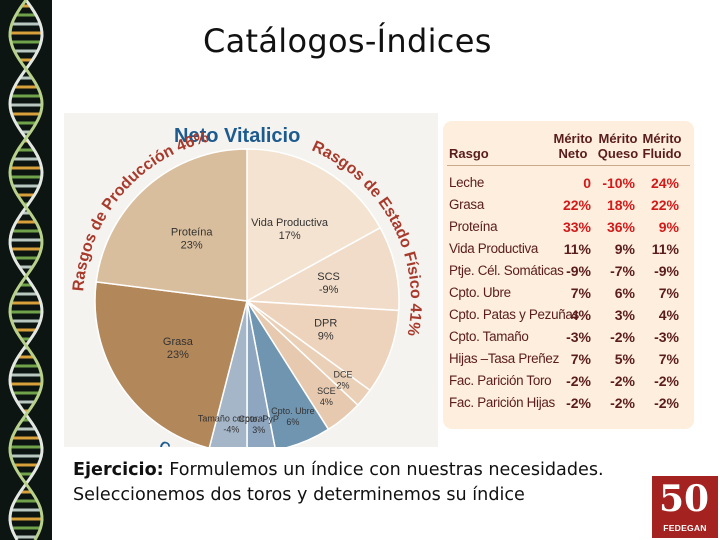  What do you see at coordinates (500, 380) in the screenshot?
I see `row-trait: Fac. Parición Toro` at bounding box center [500, 380].